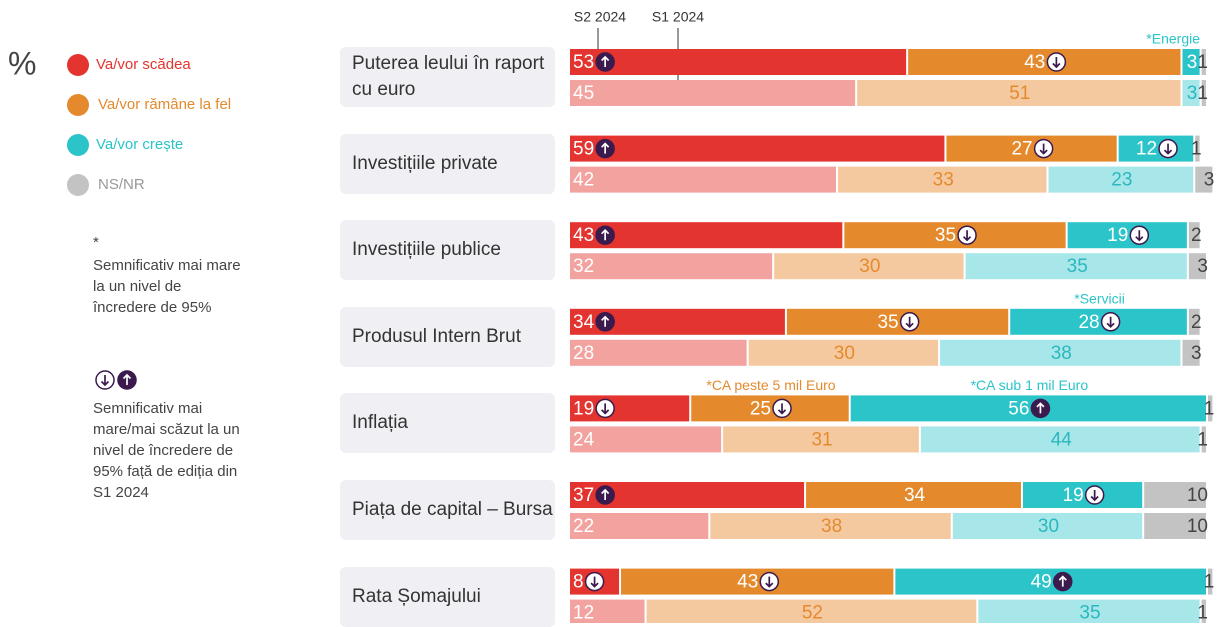 The height and width of the screenshot is (627, 1218). What do you see at coordinates (1045, 62) in the screenshot?
I see `value-label-group: 43` at bounding box center [1045, 62].